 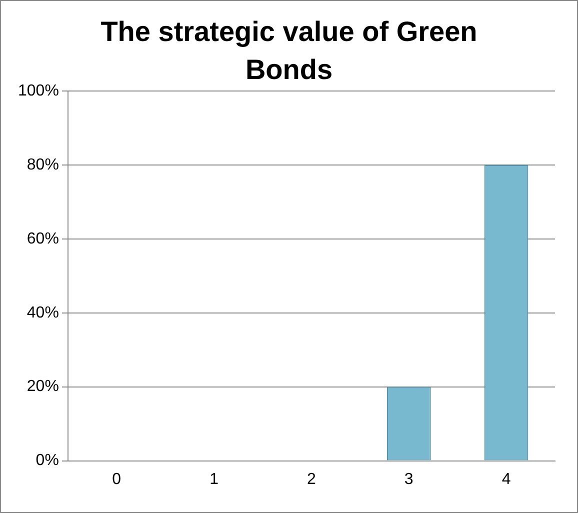 I want to click on y-tick-label: 20%, so click(x=42, y=387).